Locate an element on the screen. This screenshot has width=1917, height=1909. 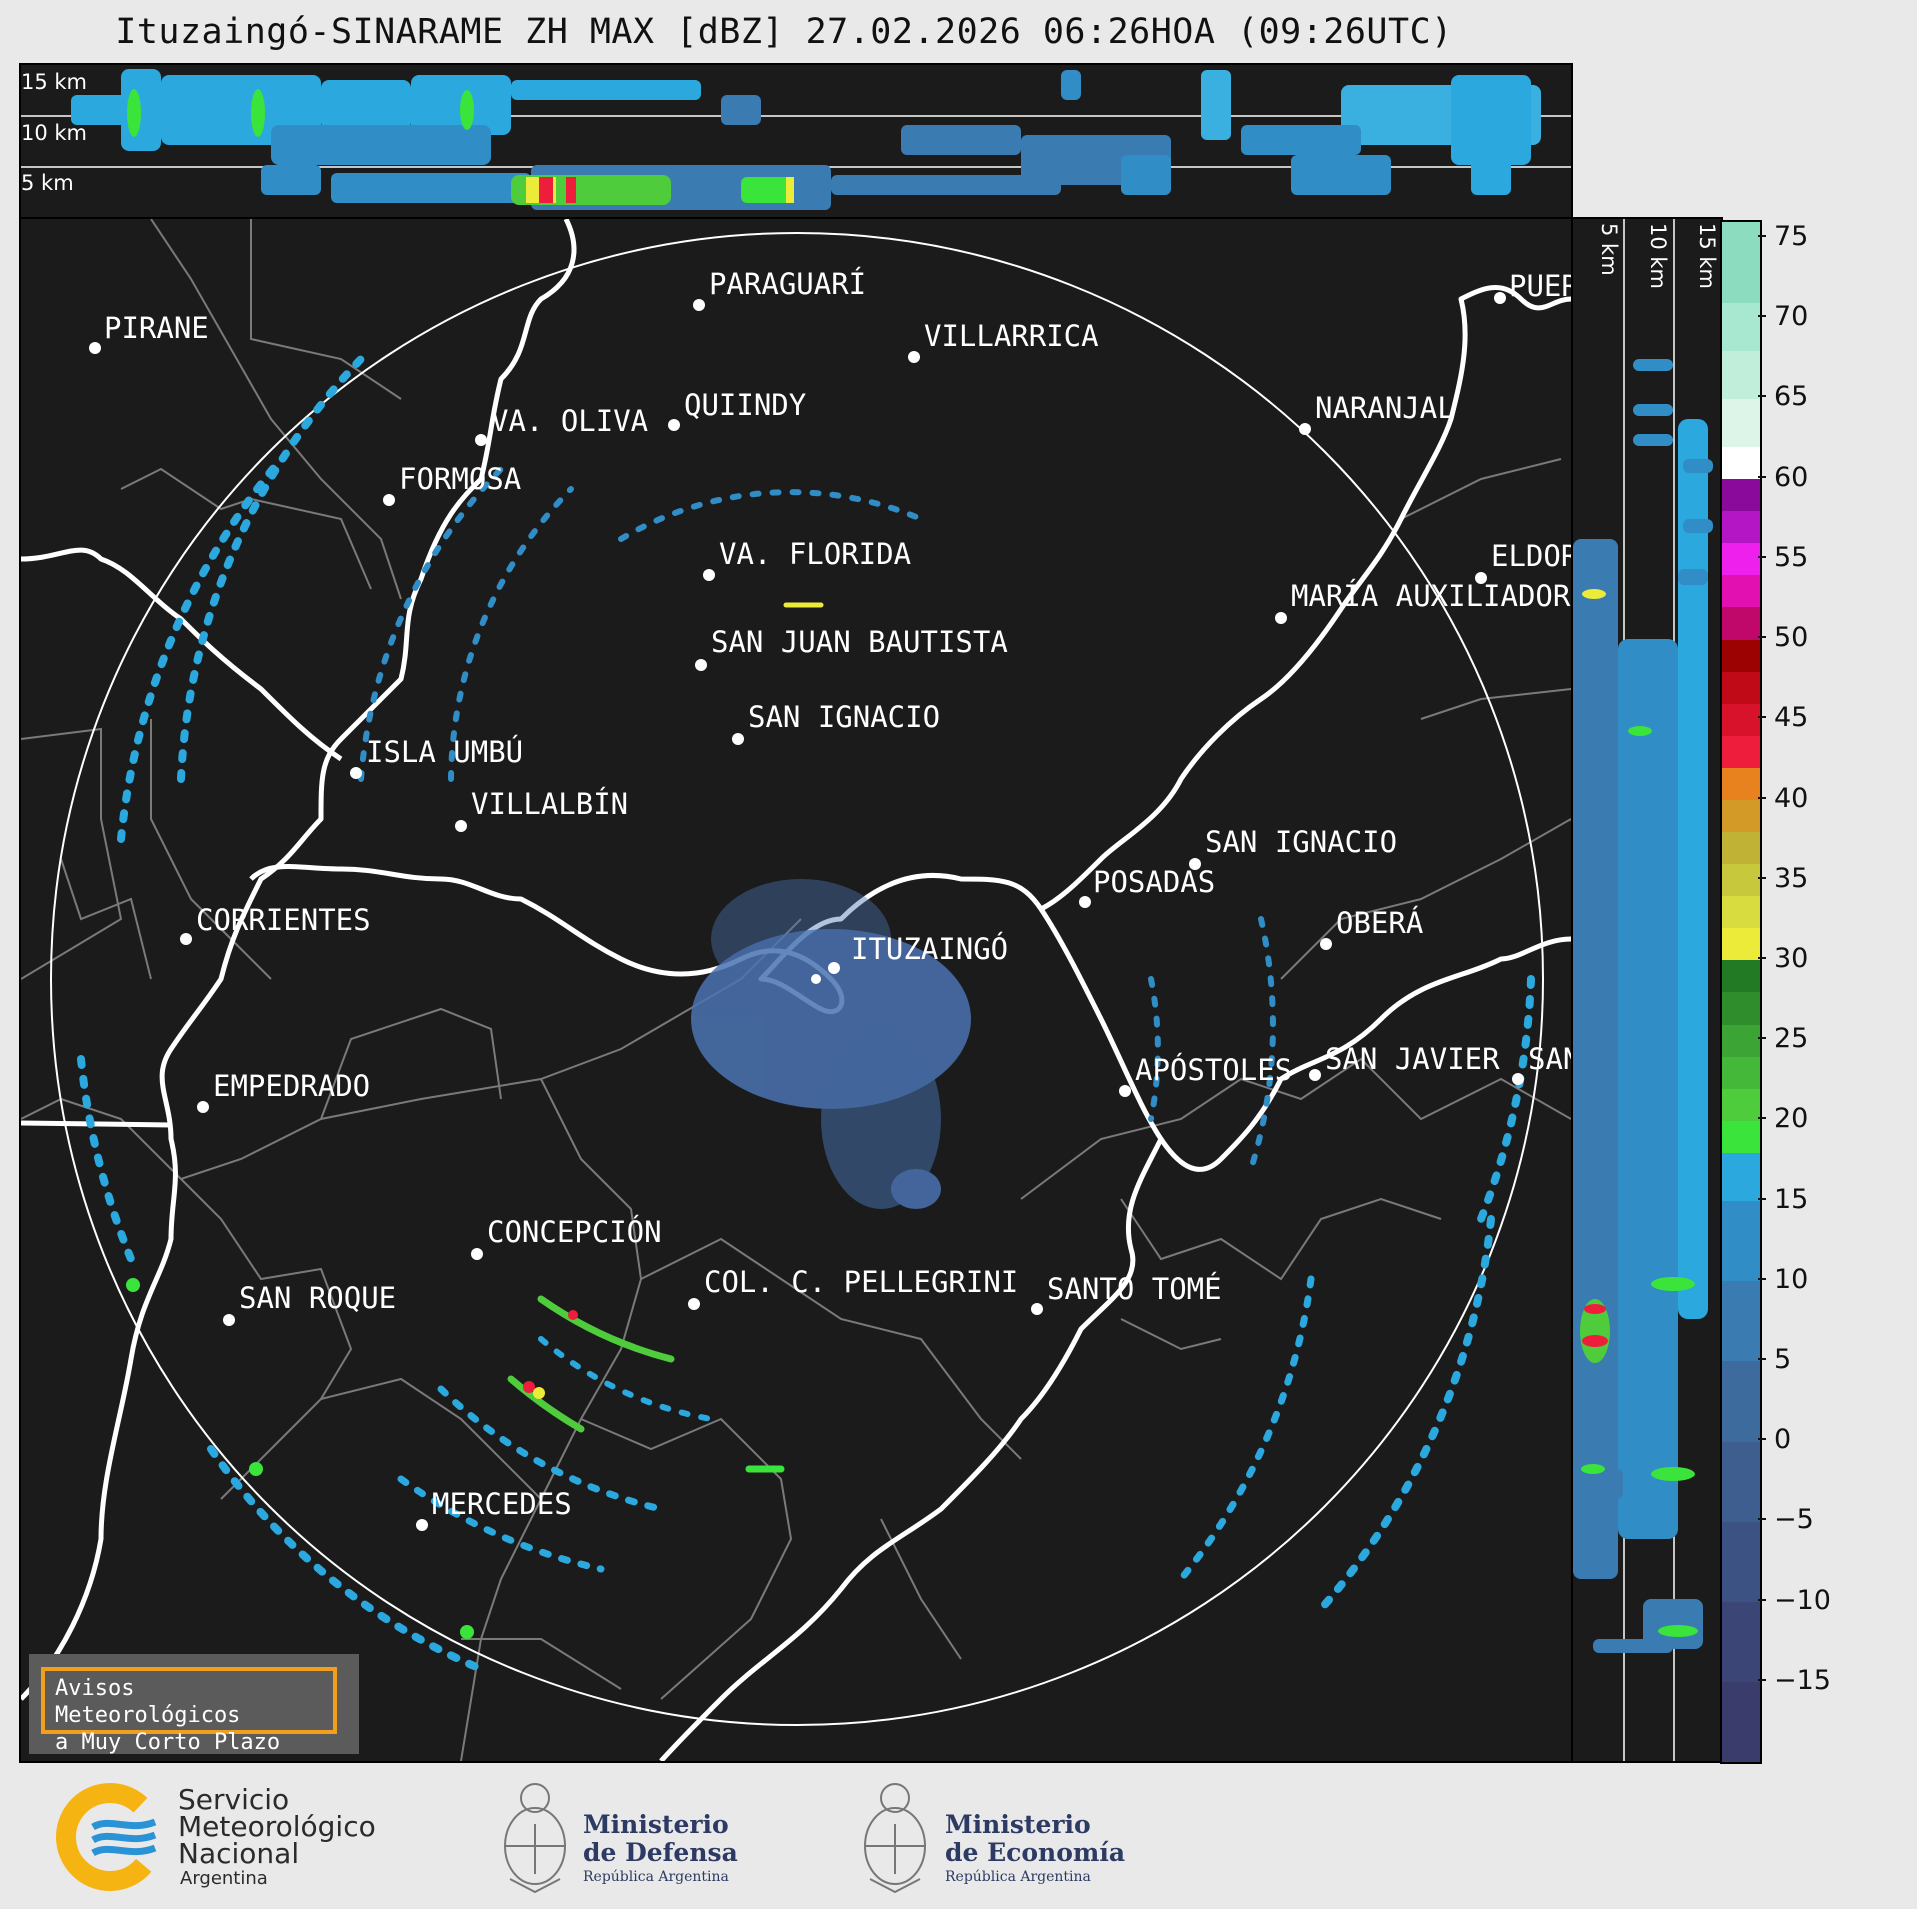
colorbar-tick-label: 75 is located at coordinates (1782, 236).